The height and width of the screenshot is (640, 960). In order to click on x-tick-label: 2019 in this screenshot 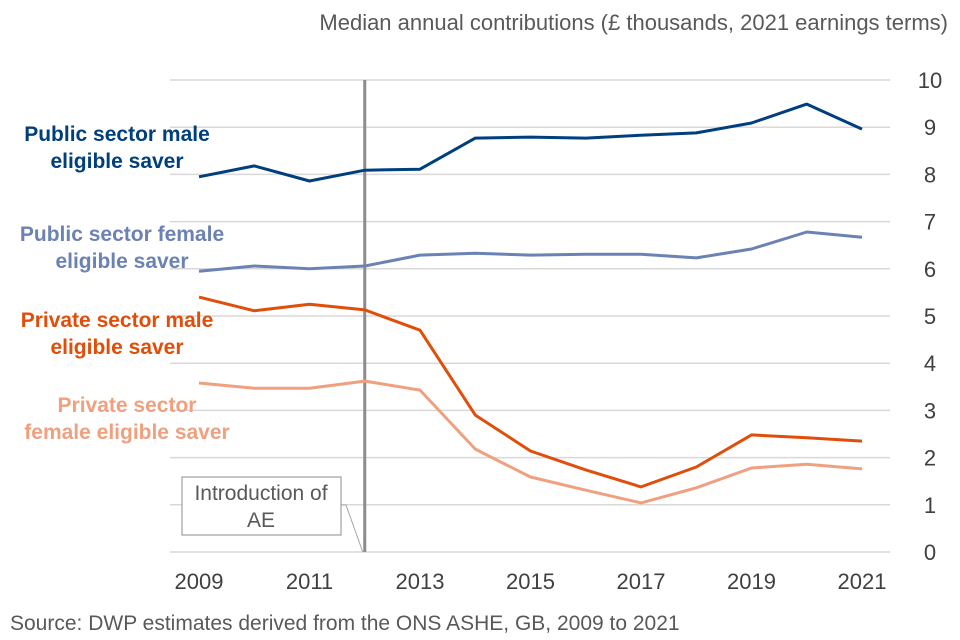, I will do `click(751, 581)`.